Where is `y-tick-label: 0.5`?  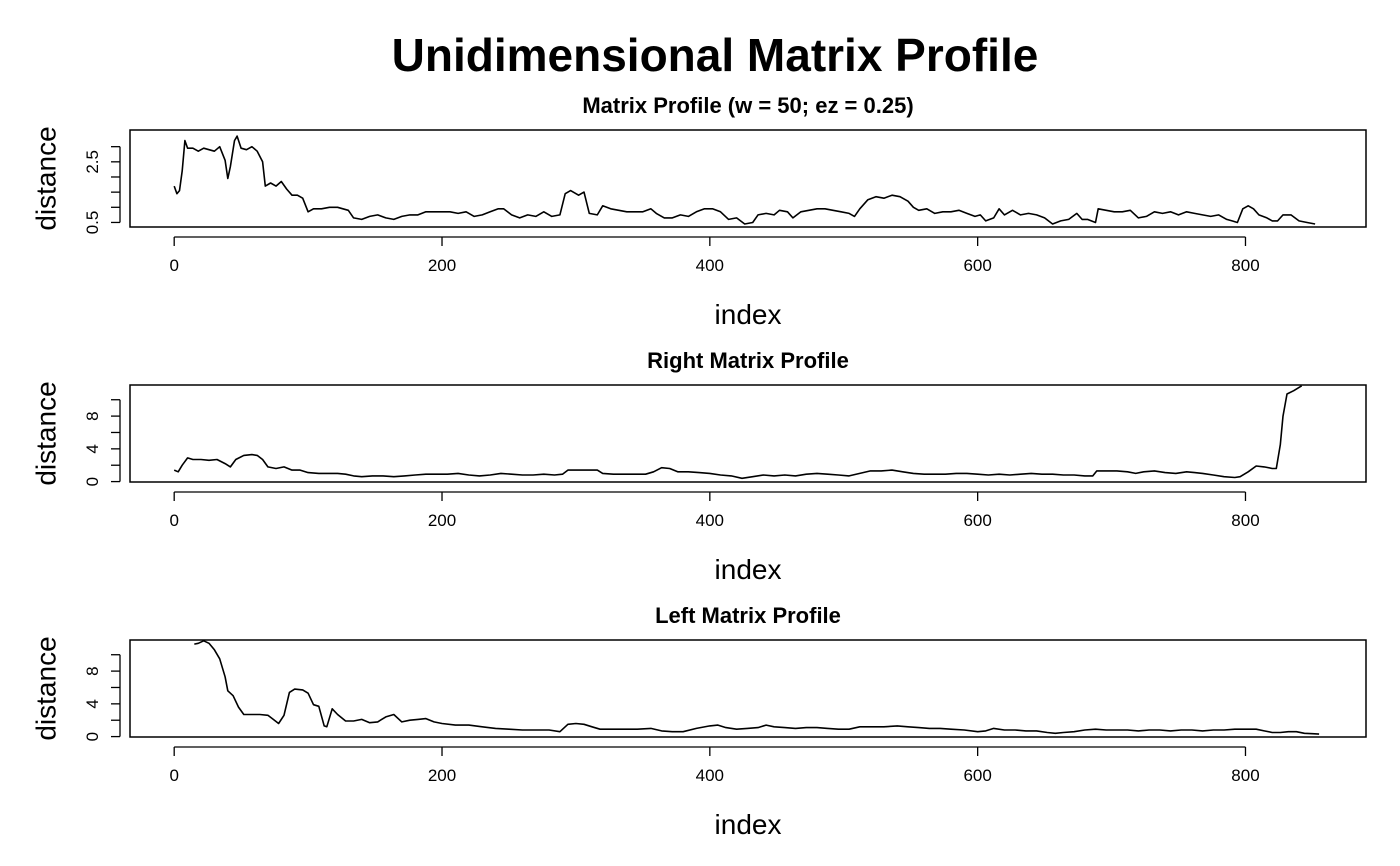
y-tick-label: 0.5 is located at coordinates (92, 223).